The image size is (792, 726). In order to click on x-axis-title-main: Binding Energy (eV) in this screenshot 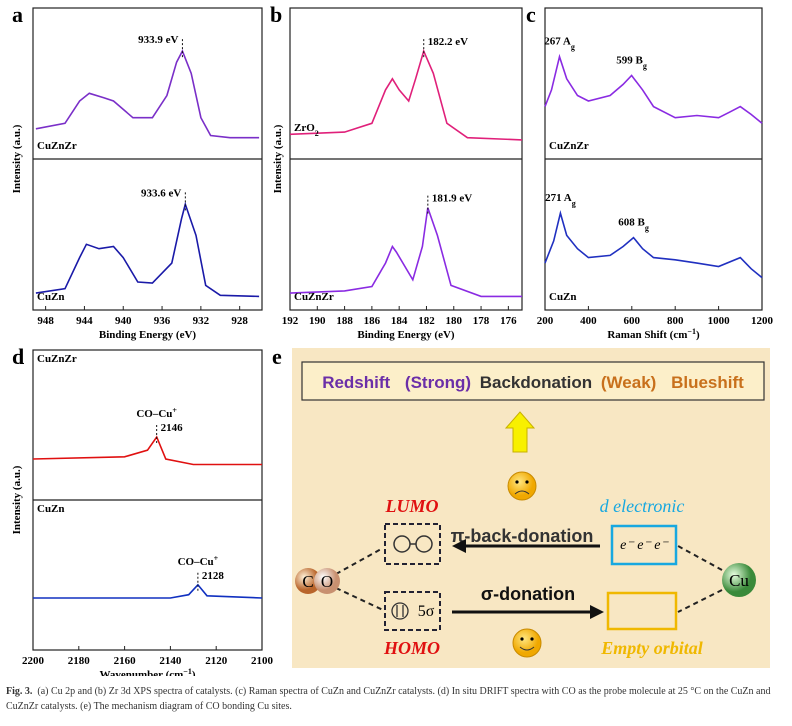, I will do `click(406, 335)`.